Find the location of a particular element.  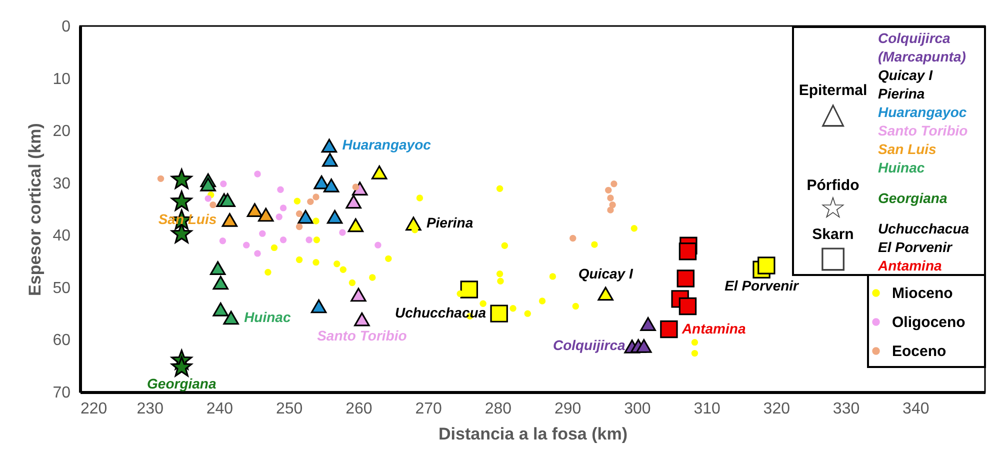

x-tick-label: 220 is located at coordinates (94, 409).